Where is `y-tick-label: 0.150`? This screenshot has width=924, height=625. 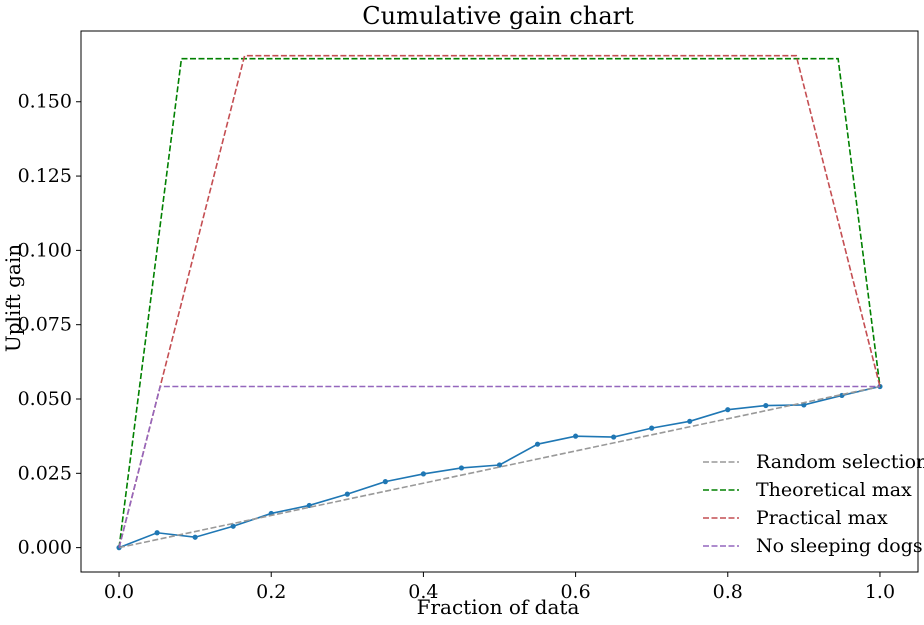
y-tick-label: 0.150 is located at coordinates (45, 102).